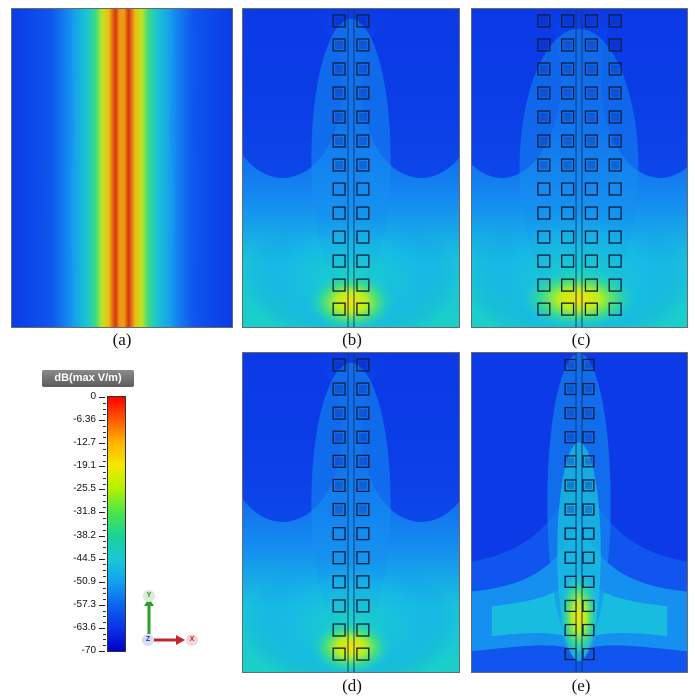 This screenshot has width=695, height=696. Describe the element at coordinates (75, 558) in the screenshot. I see `colorbar-tick-label: -44.5` at that location.